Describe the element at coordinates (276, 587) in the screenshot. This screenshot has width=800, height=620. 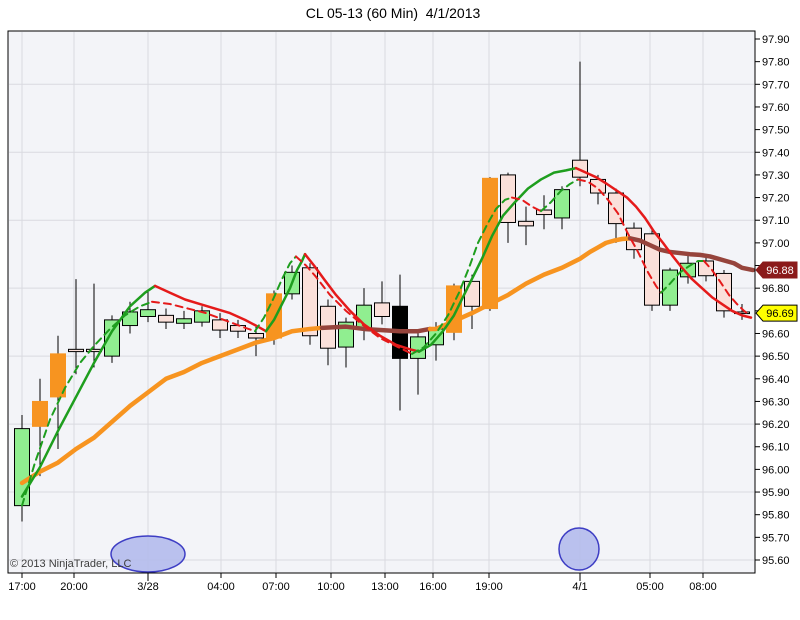
I see `x-tick-label: 07:00` at that location.